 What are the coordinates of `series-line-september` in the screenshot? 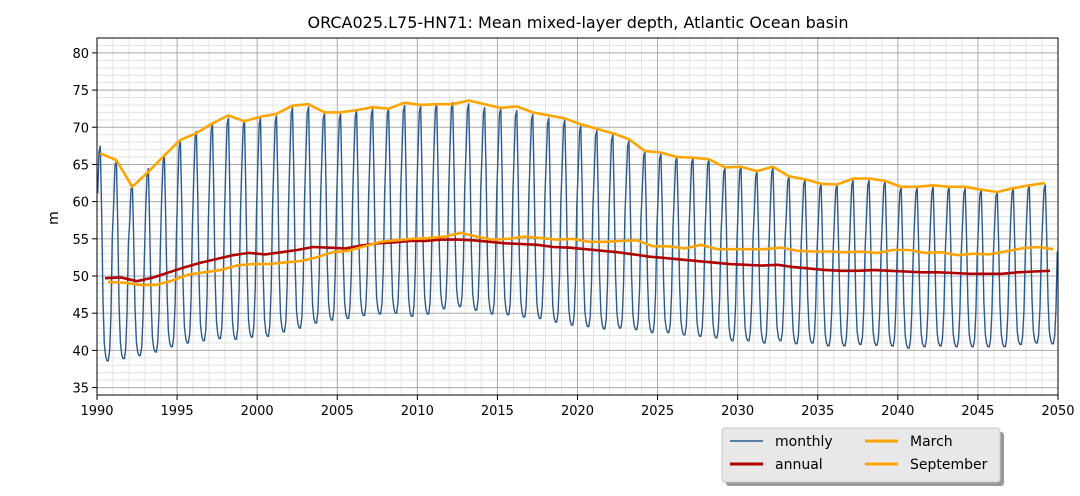 It's located at (581, 259).